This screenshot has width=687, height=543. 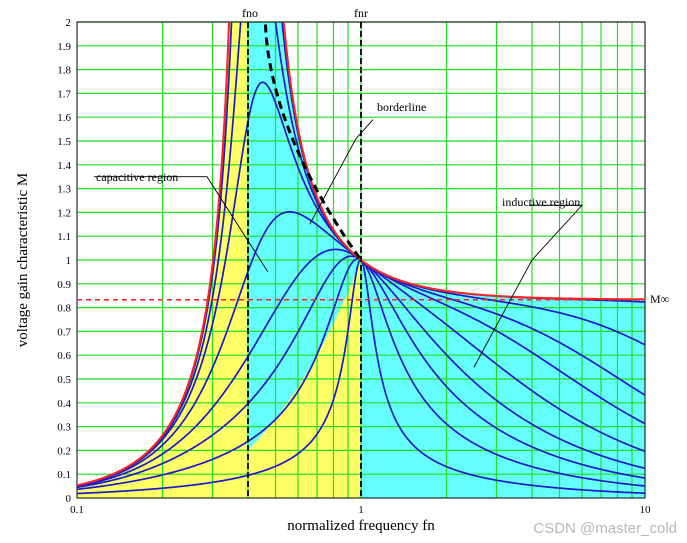 I want to click on y-tick-label: 0.4, so click(x=64, y=404).